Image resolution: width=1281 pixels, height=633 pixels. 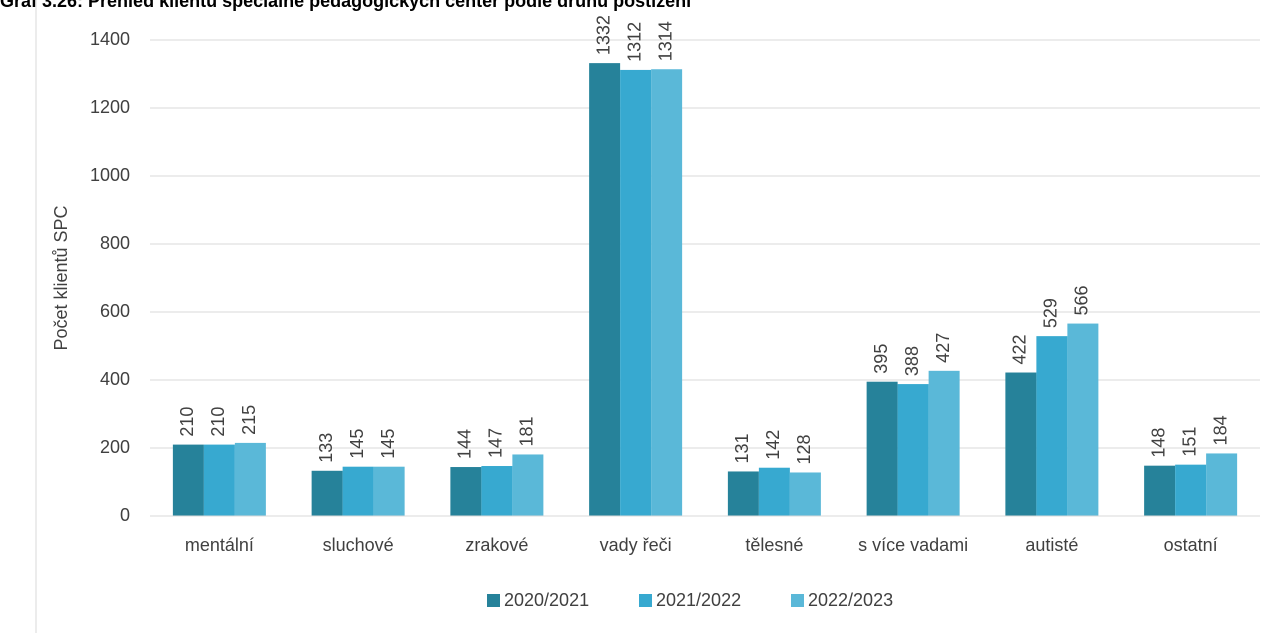 What do you see at coordinates (1051, 313) in the screenshot?
I see `data-label: 529` at bounding box center [1051, 313].